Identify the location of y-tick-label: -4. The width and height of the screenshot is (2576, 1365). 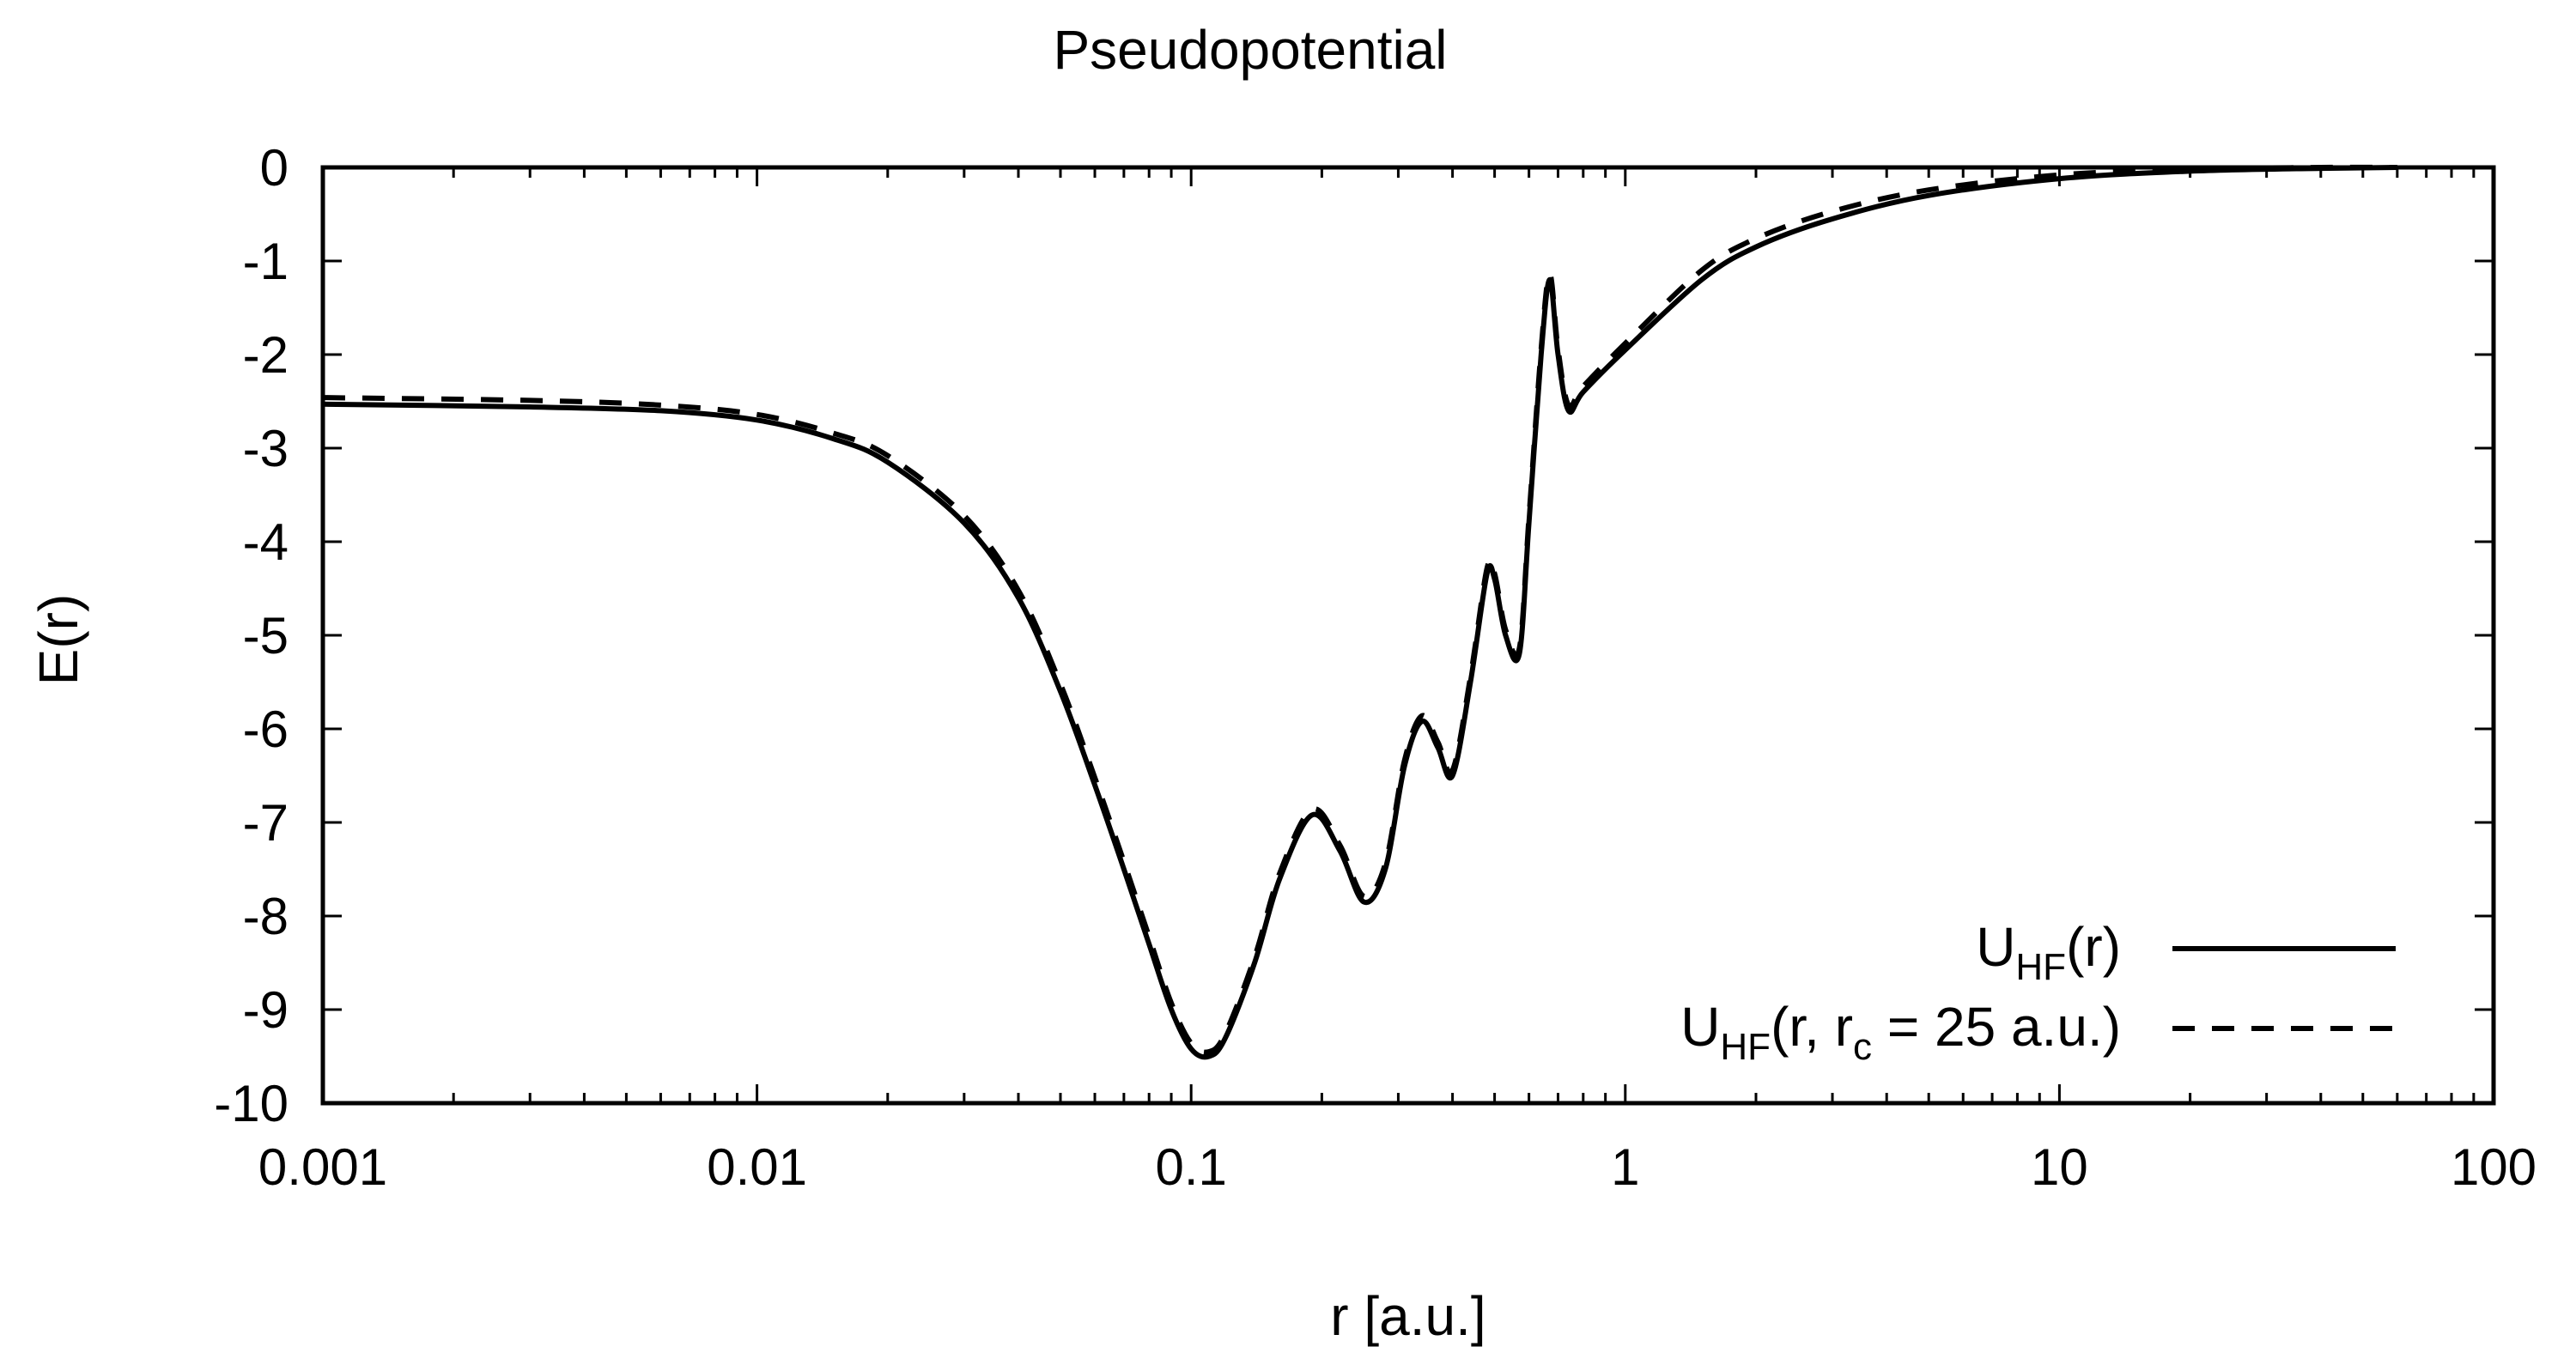
(266, 542).